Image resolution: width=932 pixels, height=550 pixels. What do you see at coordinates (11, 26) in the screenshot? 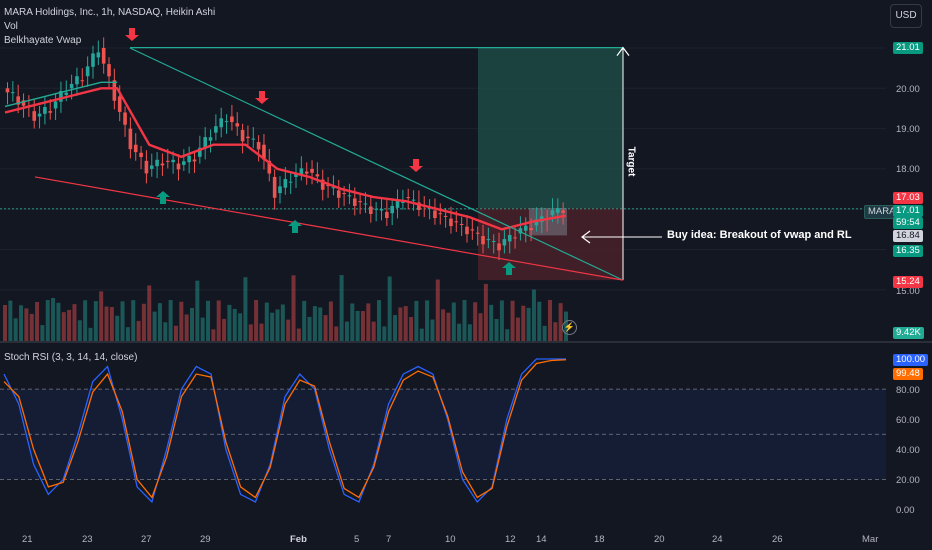
I see `legend-vol: Vol` at bounding box center [11, 26].